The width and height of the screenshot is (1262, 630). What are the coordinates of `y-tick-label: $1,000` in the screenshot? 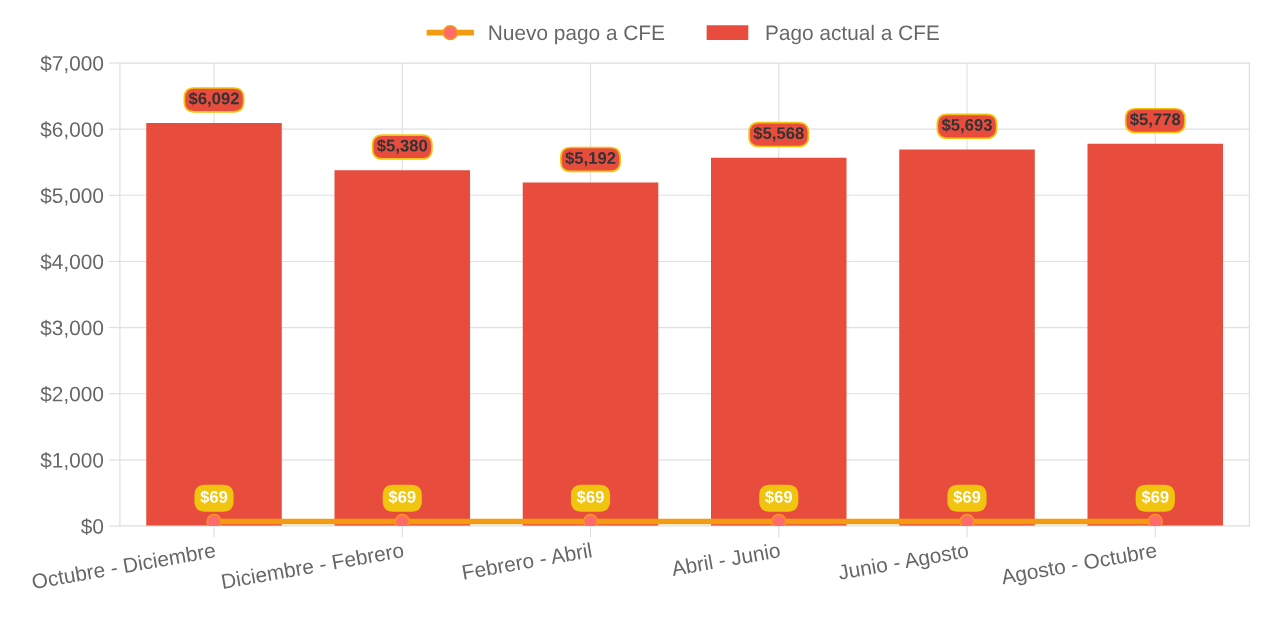 It's located at (72, 461).